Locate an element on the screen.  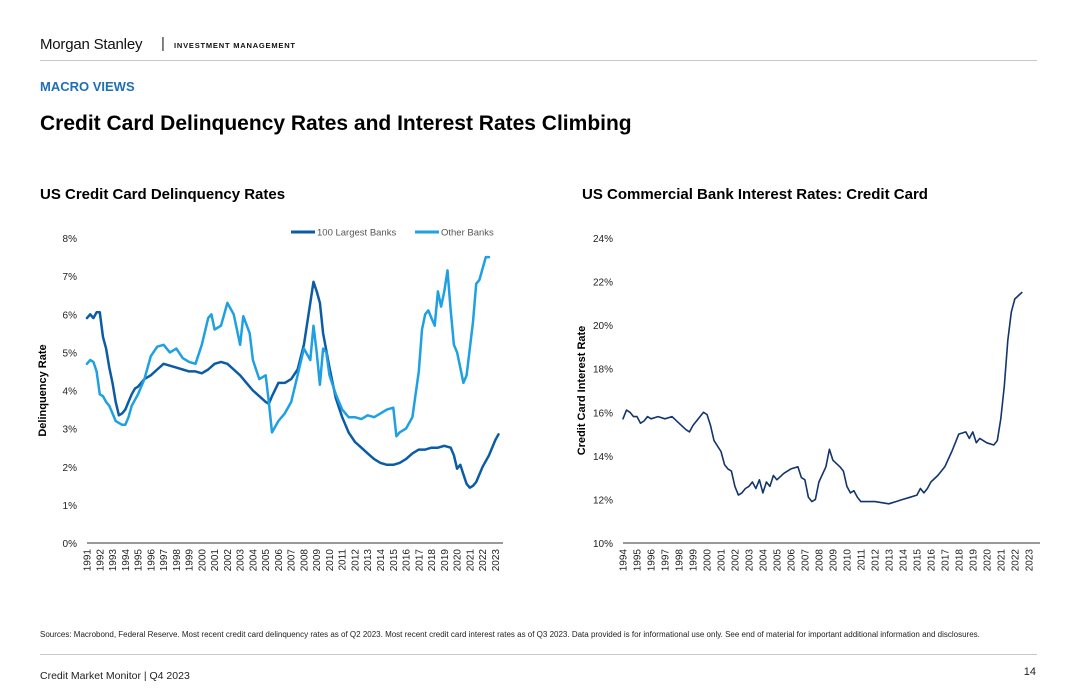
y-tick-label: 24% is located at coordinates (603, 239).